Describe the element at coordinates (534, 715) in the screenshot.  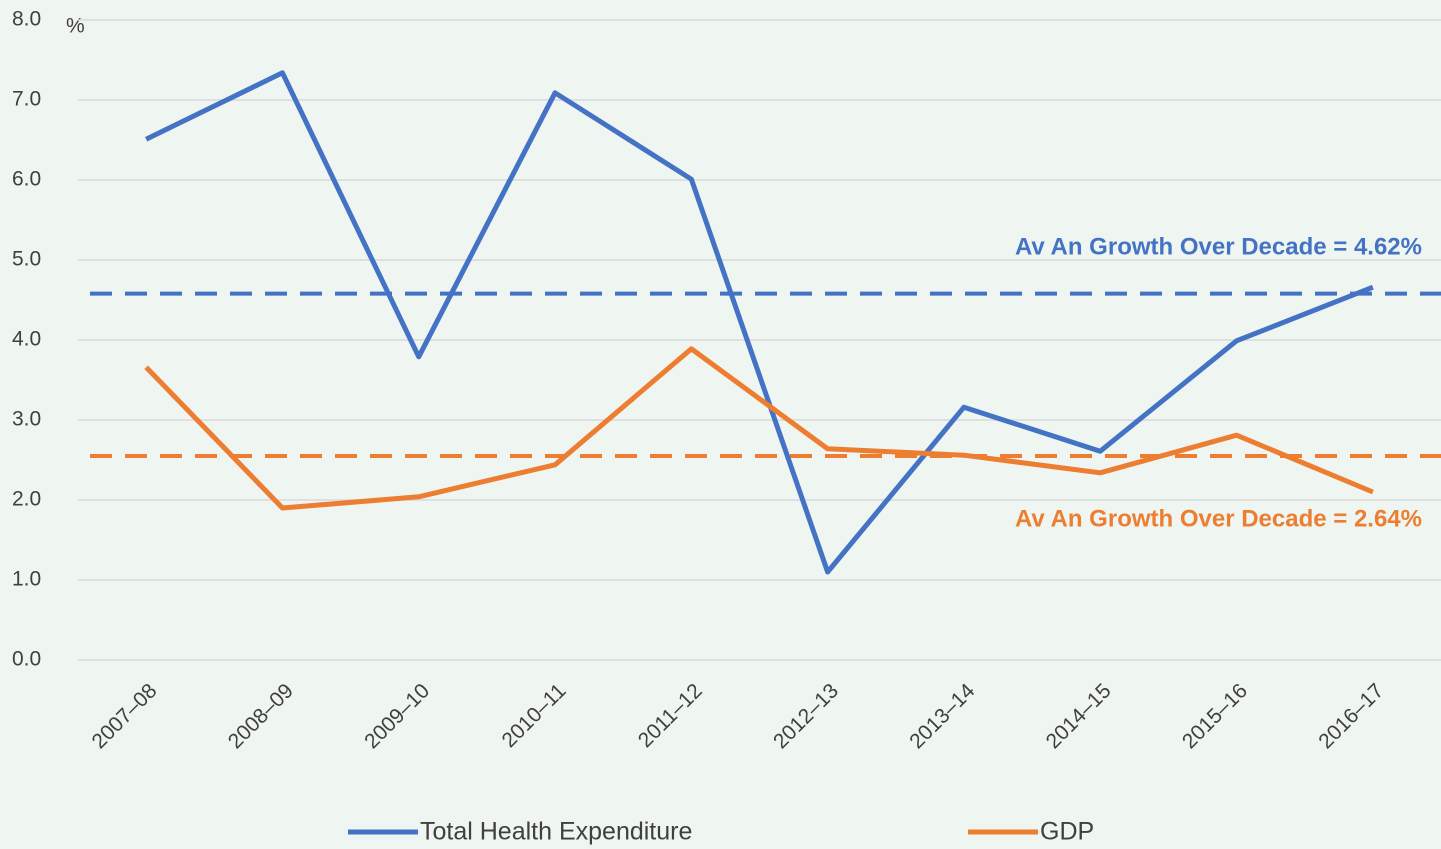
I see `x-tick-label: 2010–11` at that location.